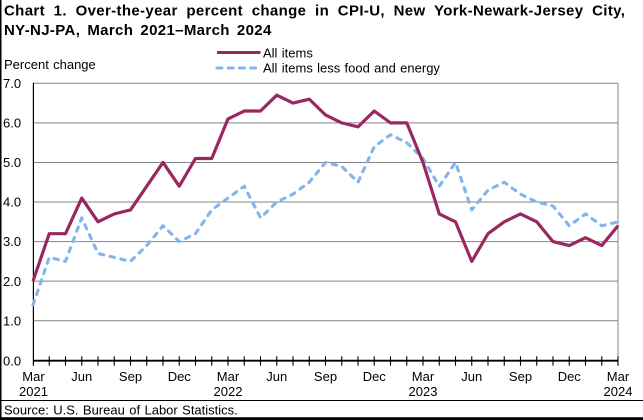  Describe the element at coordinates (228, 391) in the screenshot. I see `svg-text: 2022` at that location.